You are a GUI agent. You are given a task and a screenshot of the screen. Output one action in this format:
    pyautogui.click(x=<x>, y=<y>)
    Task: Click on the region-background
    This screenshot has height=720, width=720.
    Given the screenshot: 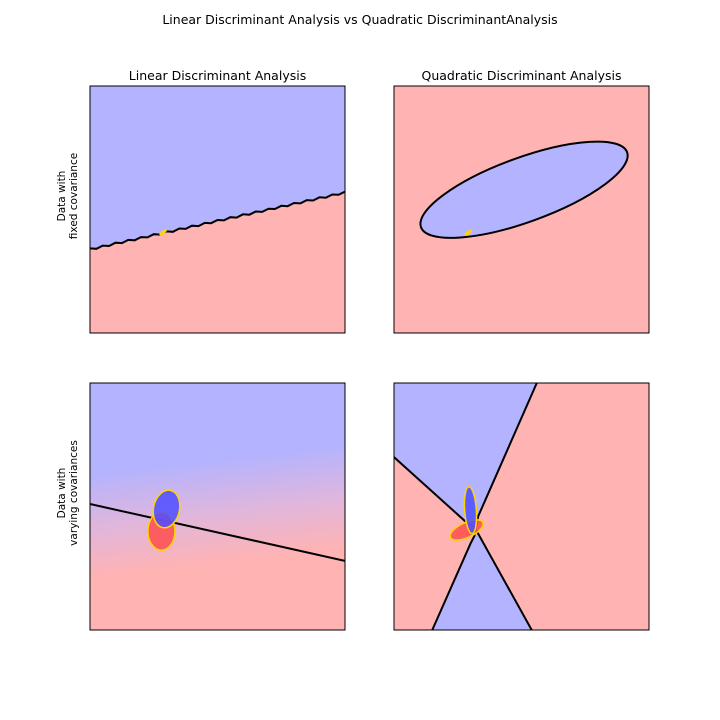 What is the action you would take?
    pyautogui.click(x=217, y=506)
    